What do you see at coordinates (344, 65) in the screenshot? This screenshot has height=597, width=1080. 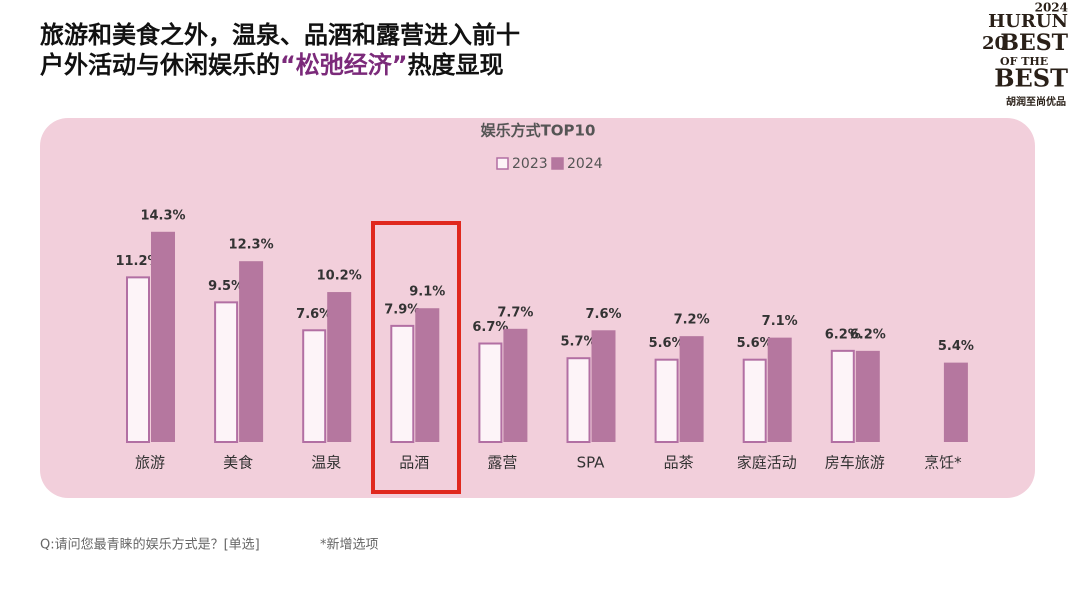 I see `headline-highlight: “松弛经济”` at bounding box center [344, 65].